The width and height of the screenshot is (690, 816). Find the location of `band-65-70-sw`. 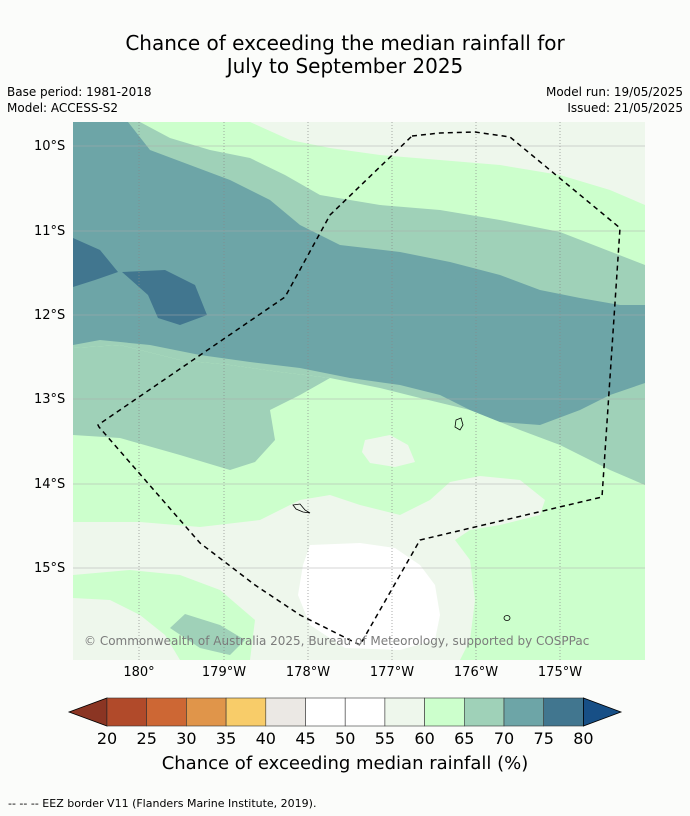

band-65-70-sw is located at coordinates (207, 634).